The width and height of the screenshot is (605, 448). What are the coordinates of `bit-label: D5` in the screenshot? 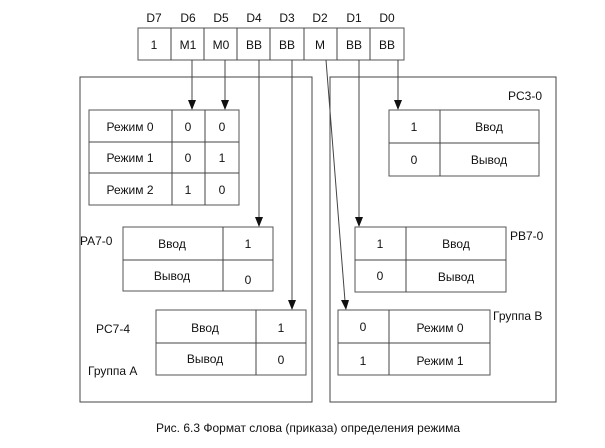 It's located at (221, 18).